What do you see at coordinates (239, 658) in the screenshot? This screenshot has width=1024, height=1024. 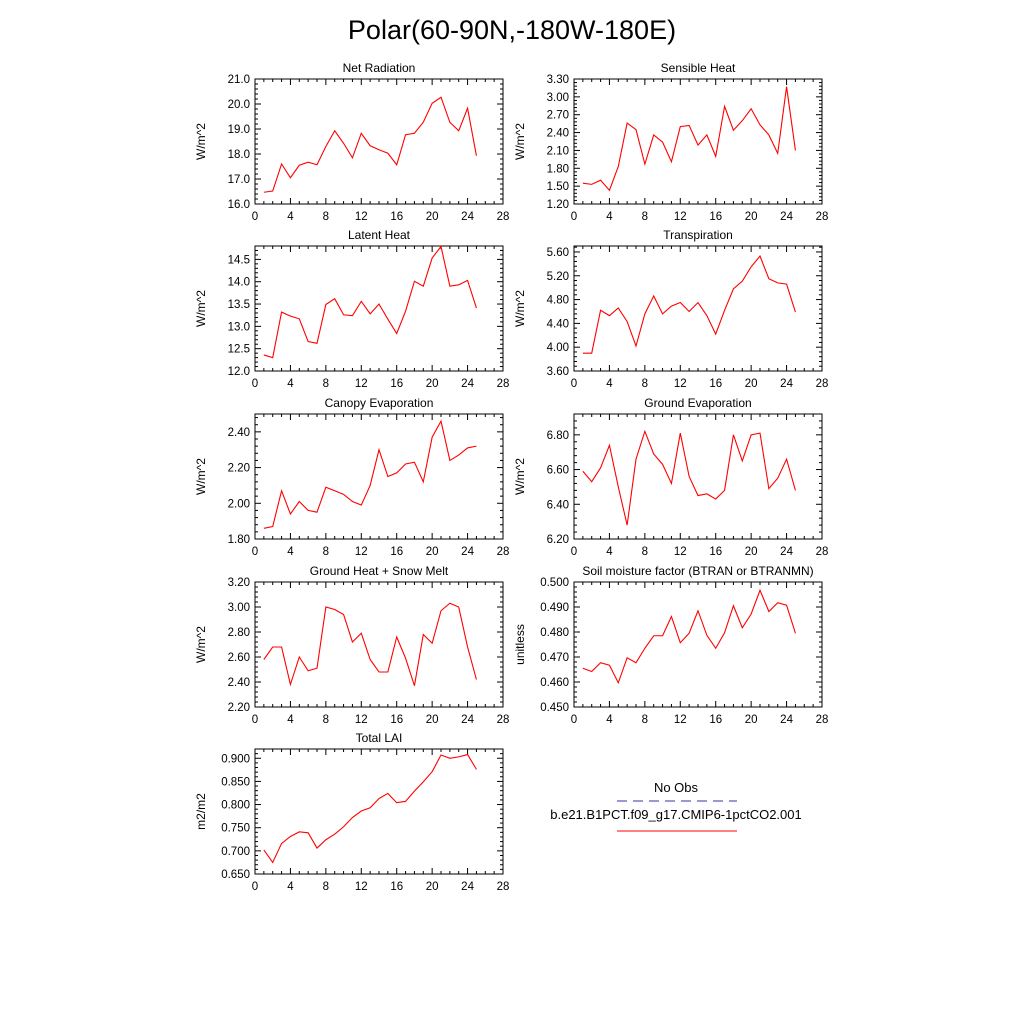 I see `y-tick-label: 2.60` at bounding box center [239, 658].